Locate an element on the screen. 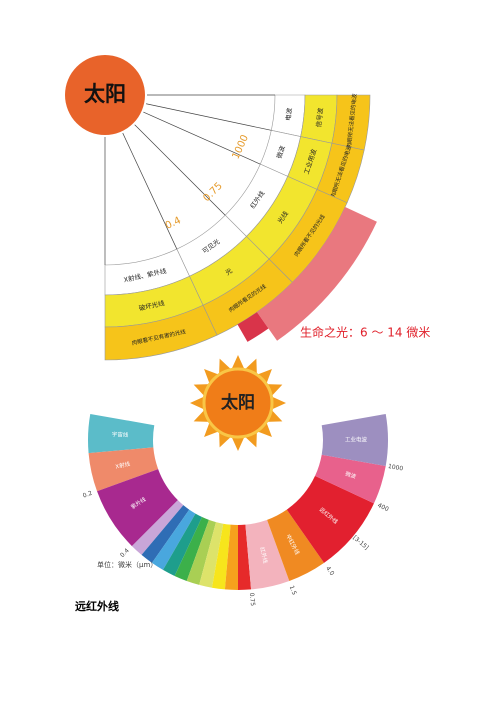 The height and width of the screenshot is (702, 496). boundary-label: 1000 is located at coordinates (241, 147).